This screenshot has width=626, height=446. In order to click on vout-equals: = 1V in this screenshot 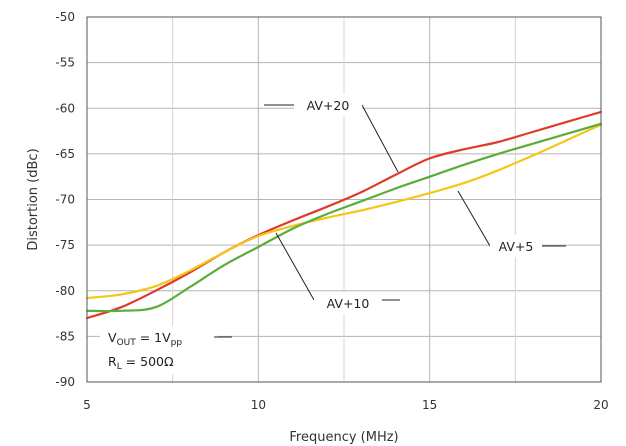, I will do `click(153, 337)`.